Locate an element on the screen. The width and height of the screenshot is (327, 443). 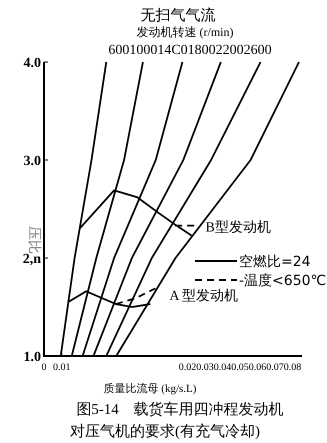
text: 发动机转速 (r/min) is located at coordinates (185, 32).